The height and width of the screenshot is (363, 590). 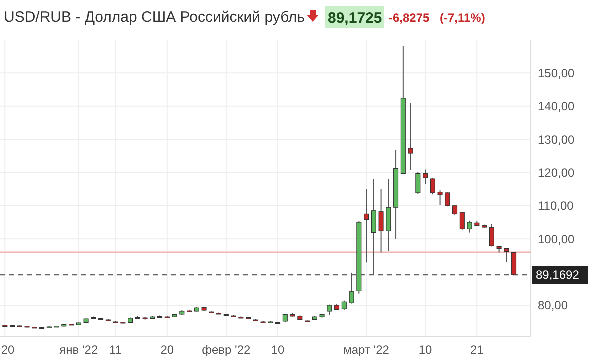 What do you see at coordinates (477, 350) in the screenshot?
I see `x-tick-label: 21` at bounding box center [477, 350].